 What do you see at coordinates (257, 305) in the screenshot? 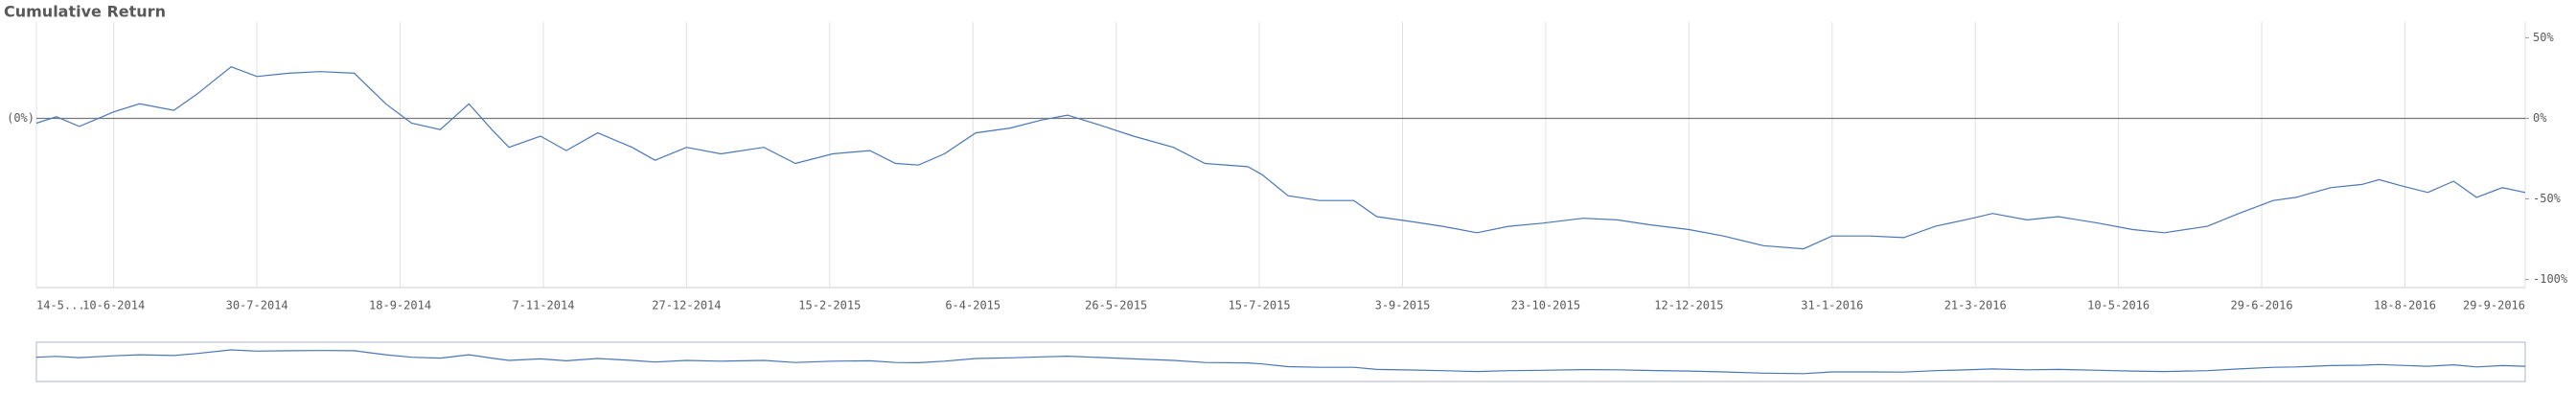
I see `x-tick-label: 30-7-2014` at bounding box center [257, 305].